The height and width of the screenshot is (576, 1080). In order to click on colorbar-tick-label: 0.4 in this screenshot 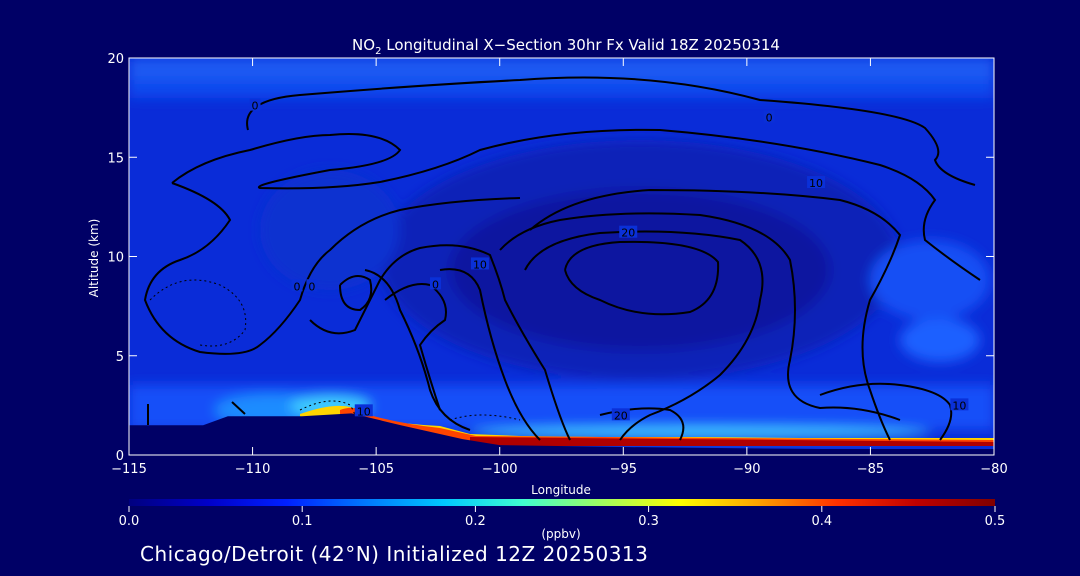, I will do `click(821, 521)`.